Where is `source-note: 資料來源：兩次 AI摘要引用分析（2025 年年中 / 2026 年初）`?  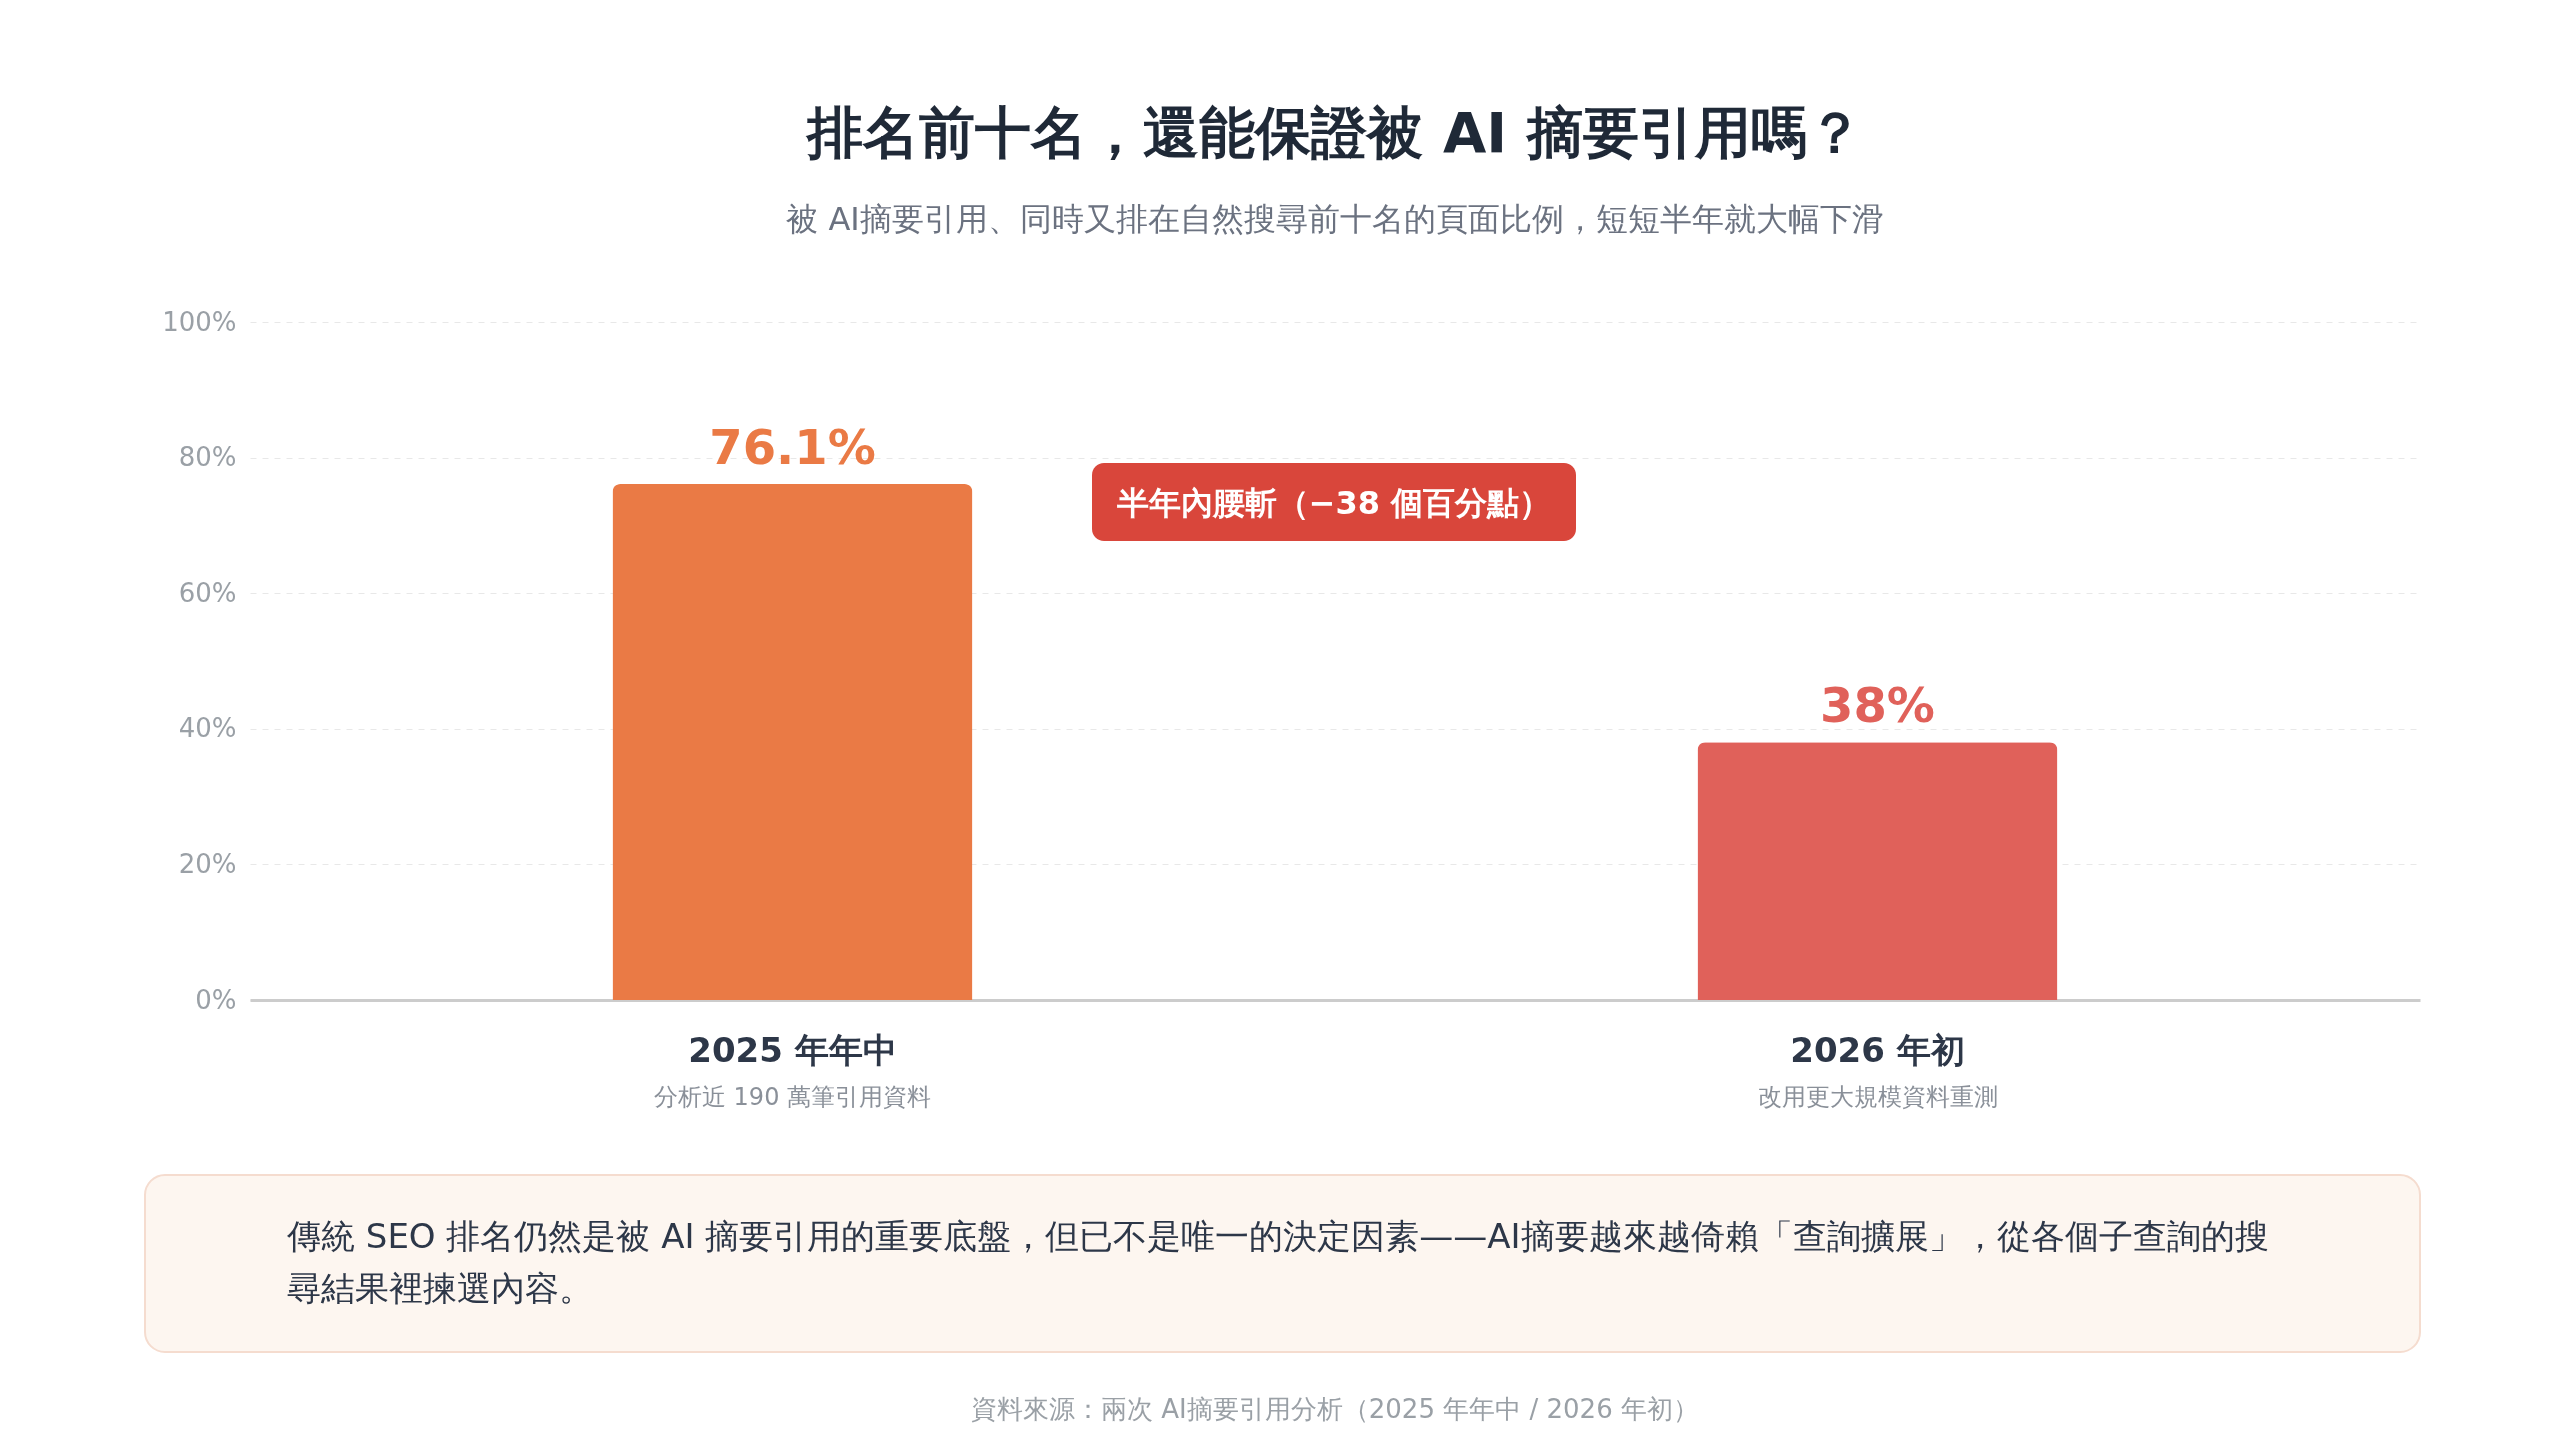
source-note: 資料來源：兩次 AI摘要引用分析（2025 年年中 / 2026 年初） is located at coordinates (1335, 1409).